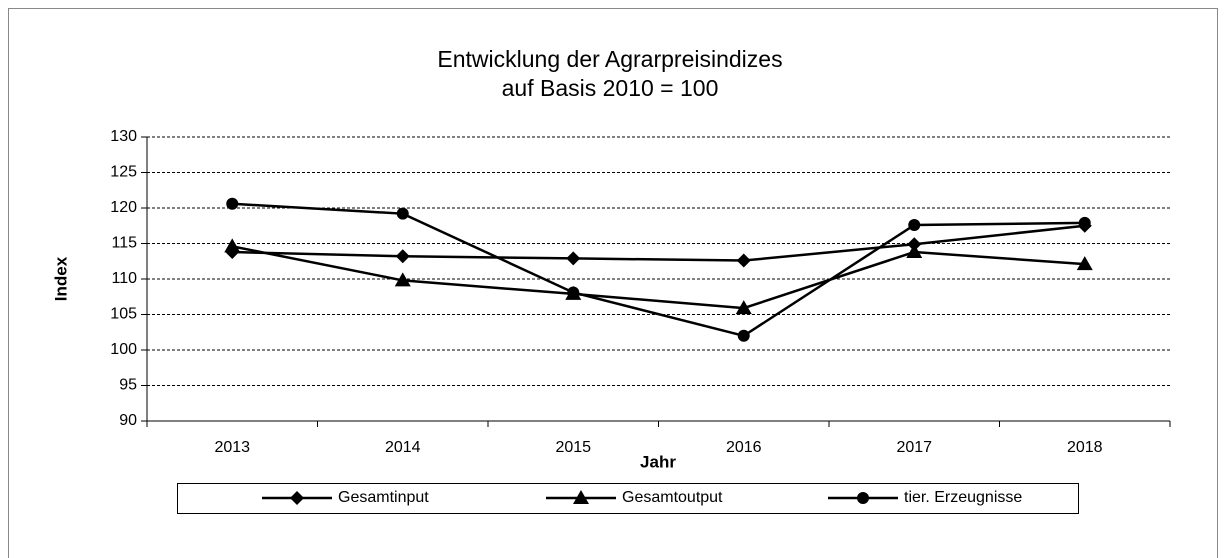 The width and height of the screenshot is (1226, 558). I want to click on legend-label: tier. Erzeugnisse, so click(963, 497).